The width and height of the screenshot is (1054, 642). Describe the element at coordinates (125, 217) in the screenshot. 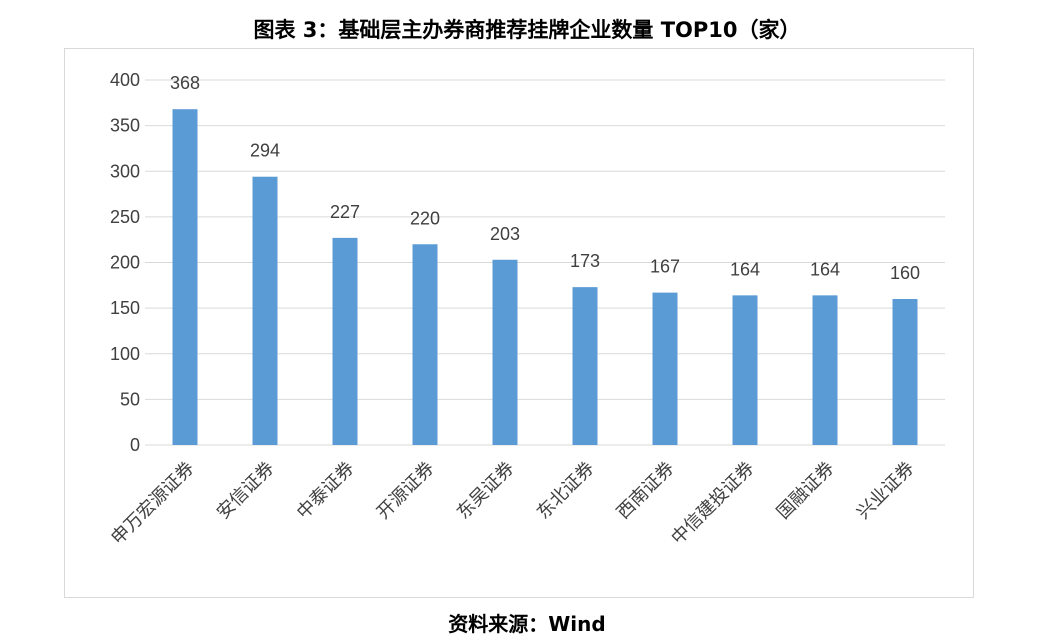

I see `y-tick-label: 250` at that location.